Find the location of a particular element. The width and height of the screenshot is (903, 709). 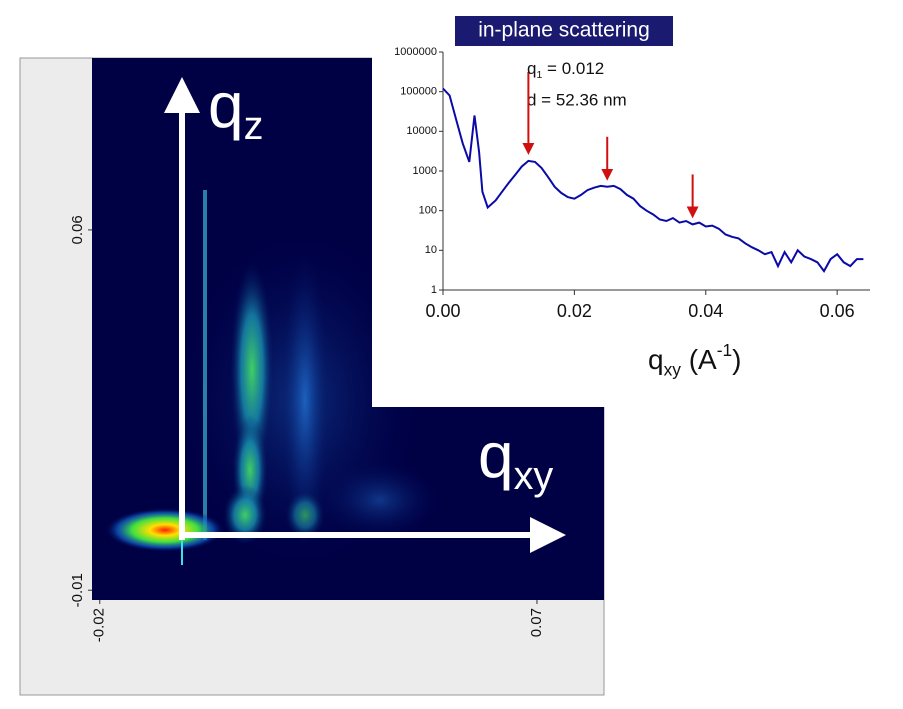

qz-label-part: q is located at coordinates (226, 105).